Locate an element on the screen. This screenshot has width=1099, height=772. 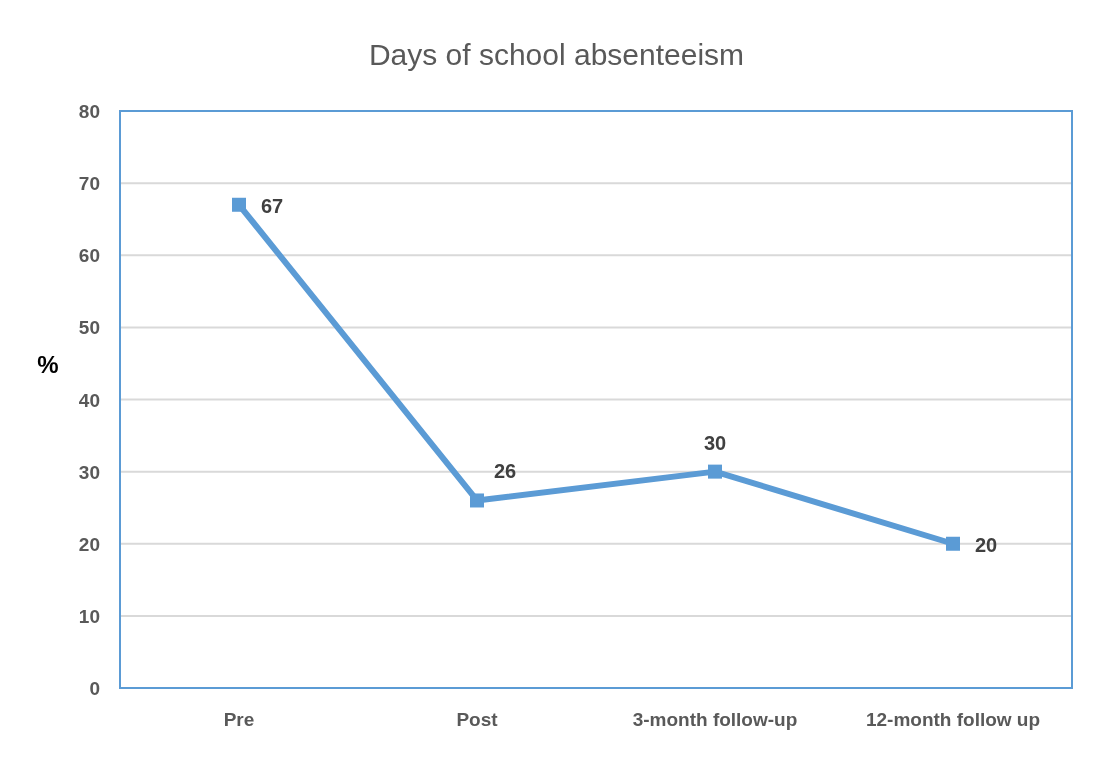
y-tick-label: 30 is located at coordinates (89, 472).